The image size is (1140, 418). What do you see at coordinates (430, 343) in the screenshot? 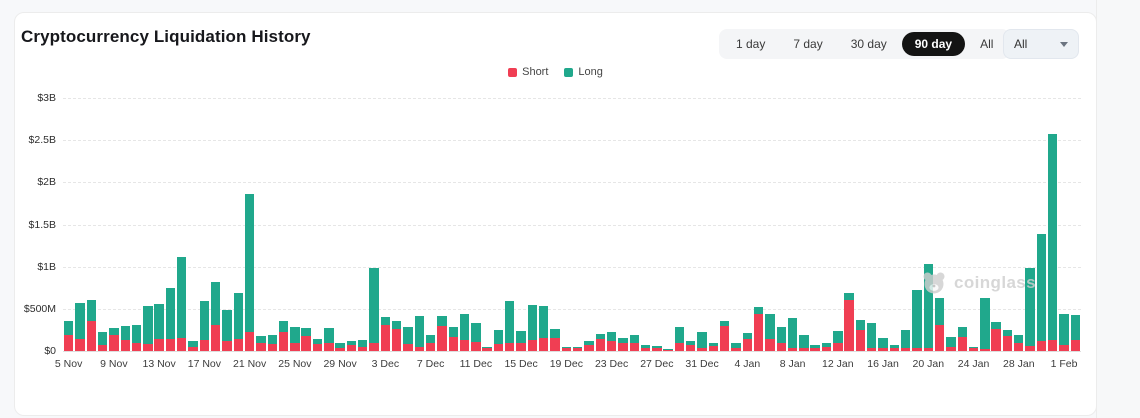
I see `bar-7-dec` at bounding box center [430, 343].